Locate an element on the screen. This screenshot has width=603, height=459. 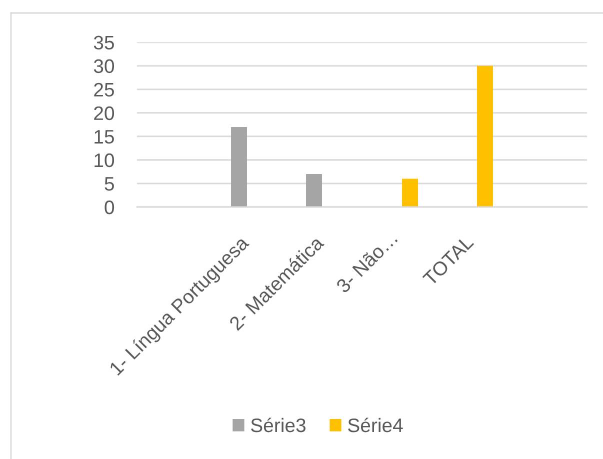
legend-label: Série4 is located at coordinates (375, 425).